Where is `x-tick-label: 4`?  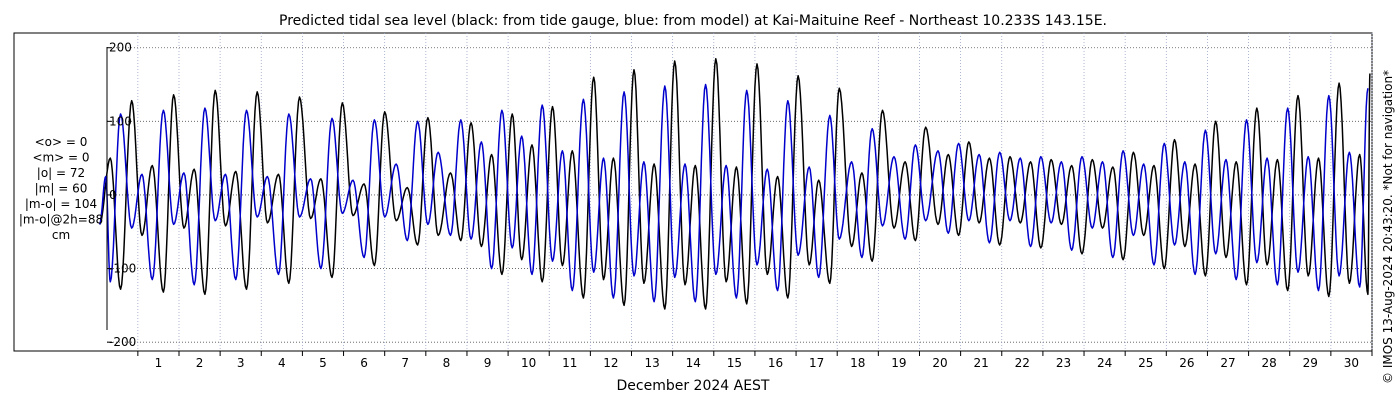 x-tick-label: 4 is located at coordinates (282, 363).